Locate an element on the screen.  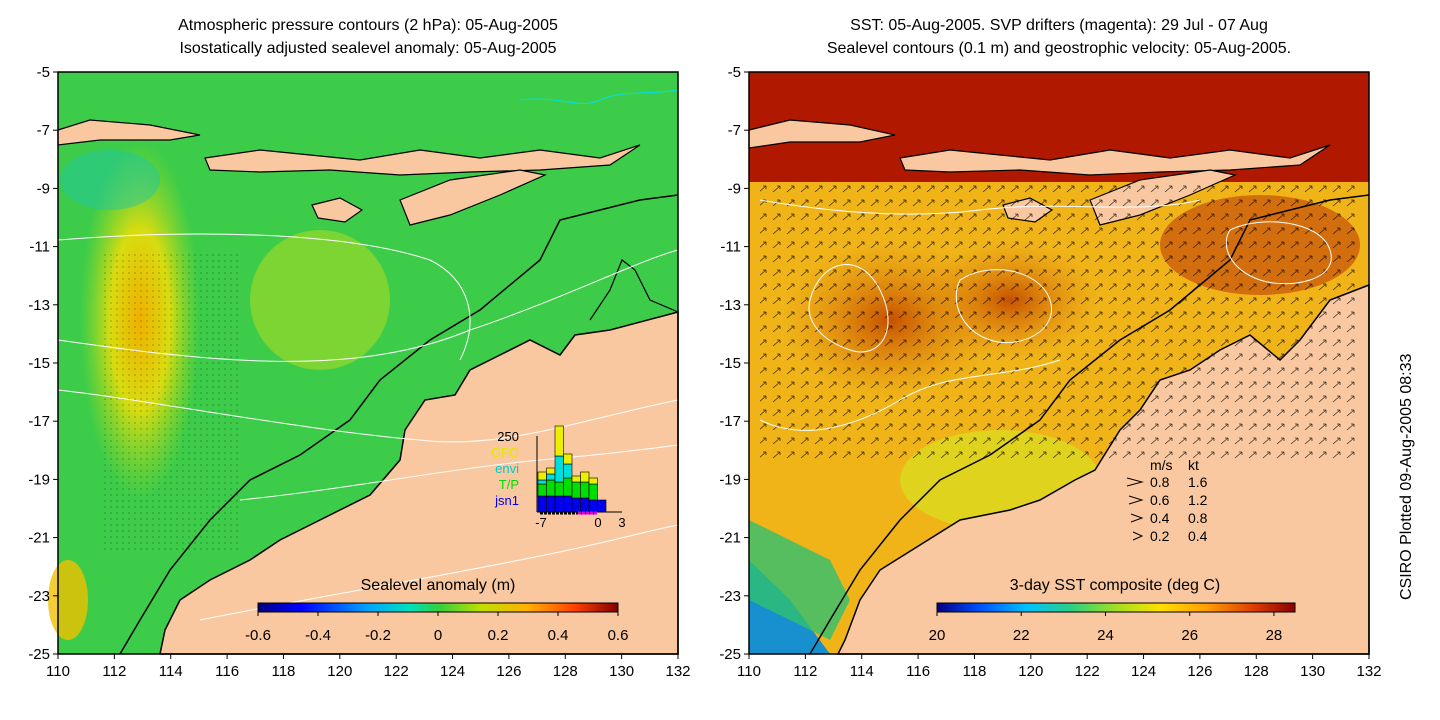
left-java-land is located at coordinates (368, 93).